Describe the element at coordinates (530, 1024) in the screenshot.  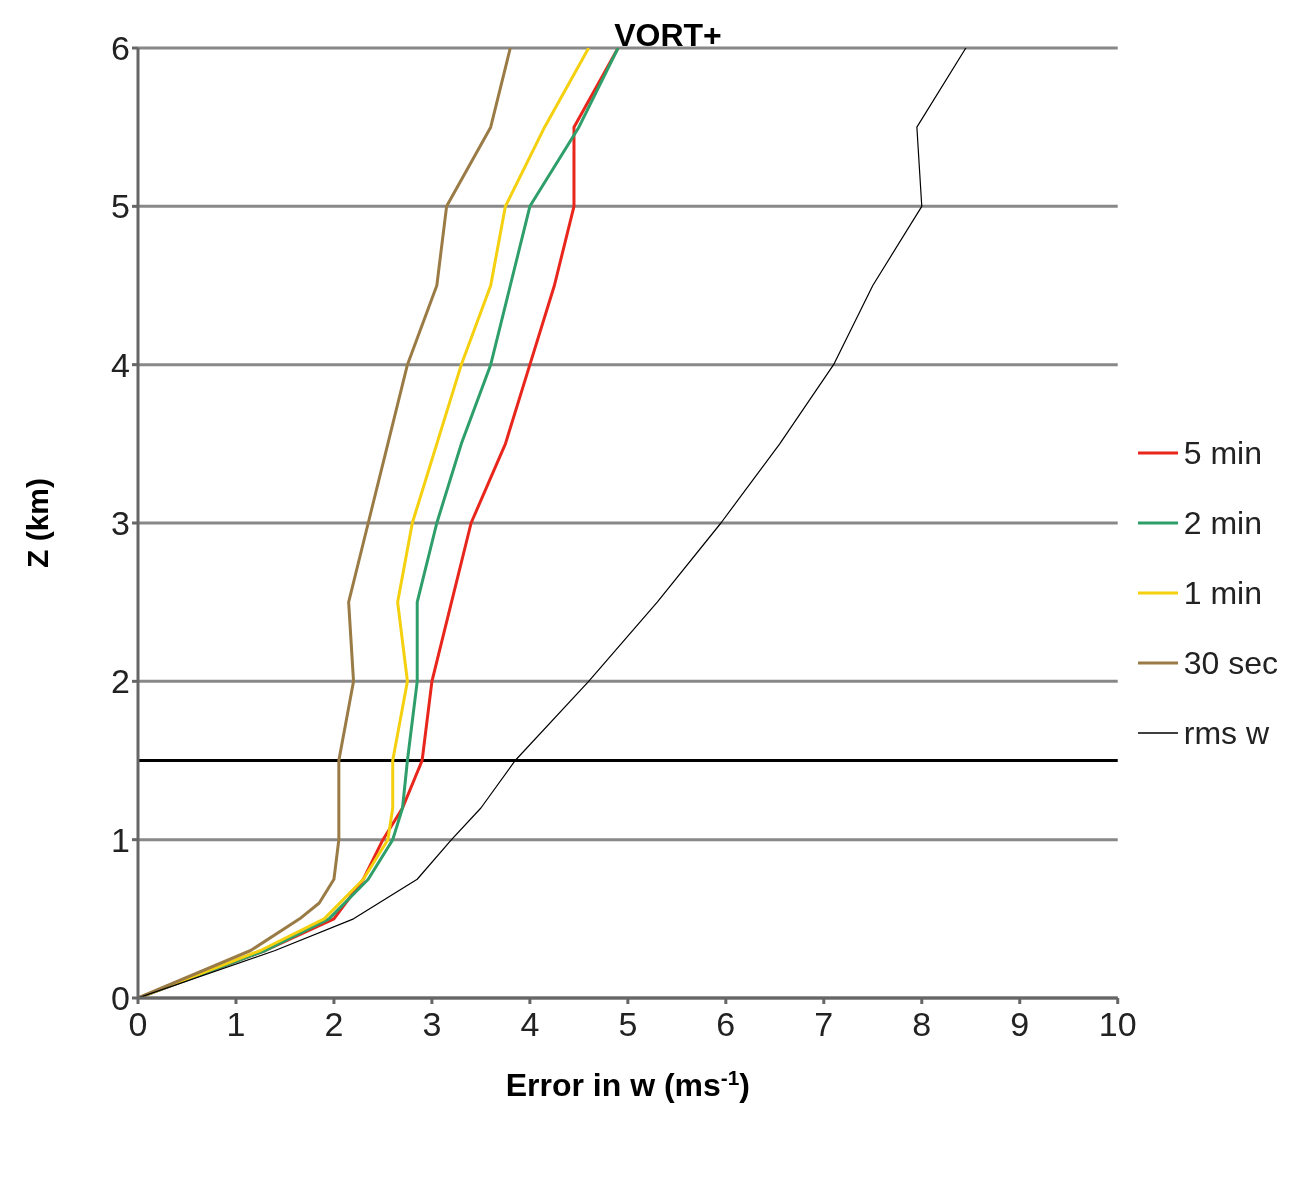
I see `x-tick-label: 4` at that location.